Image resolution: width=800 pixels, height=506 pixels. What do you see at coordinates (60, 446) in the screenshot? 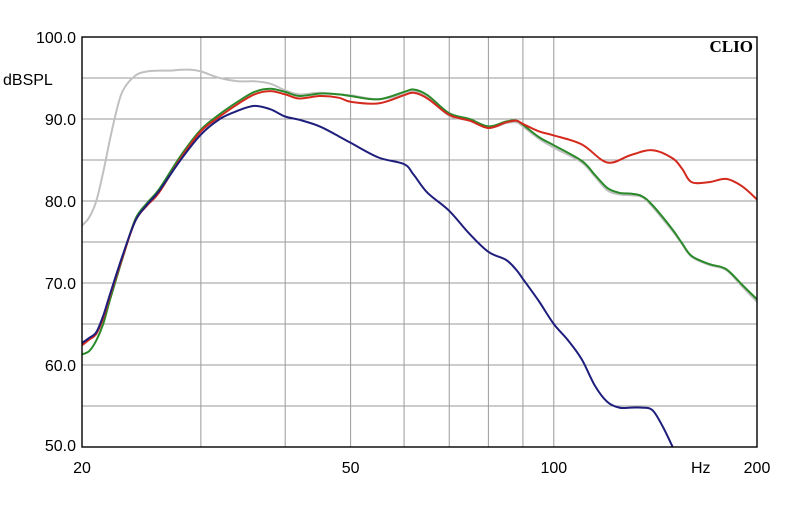
I see `y-tick-label: 50.0` at bounding box center [60, 446].